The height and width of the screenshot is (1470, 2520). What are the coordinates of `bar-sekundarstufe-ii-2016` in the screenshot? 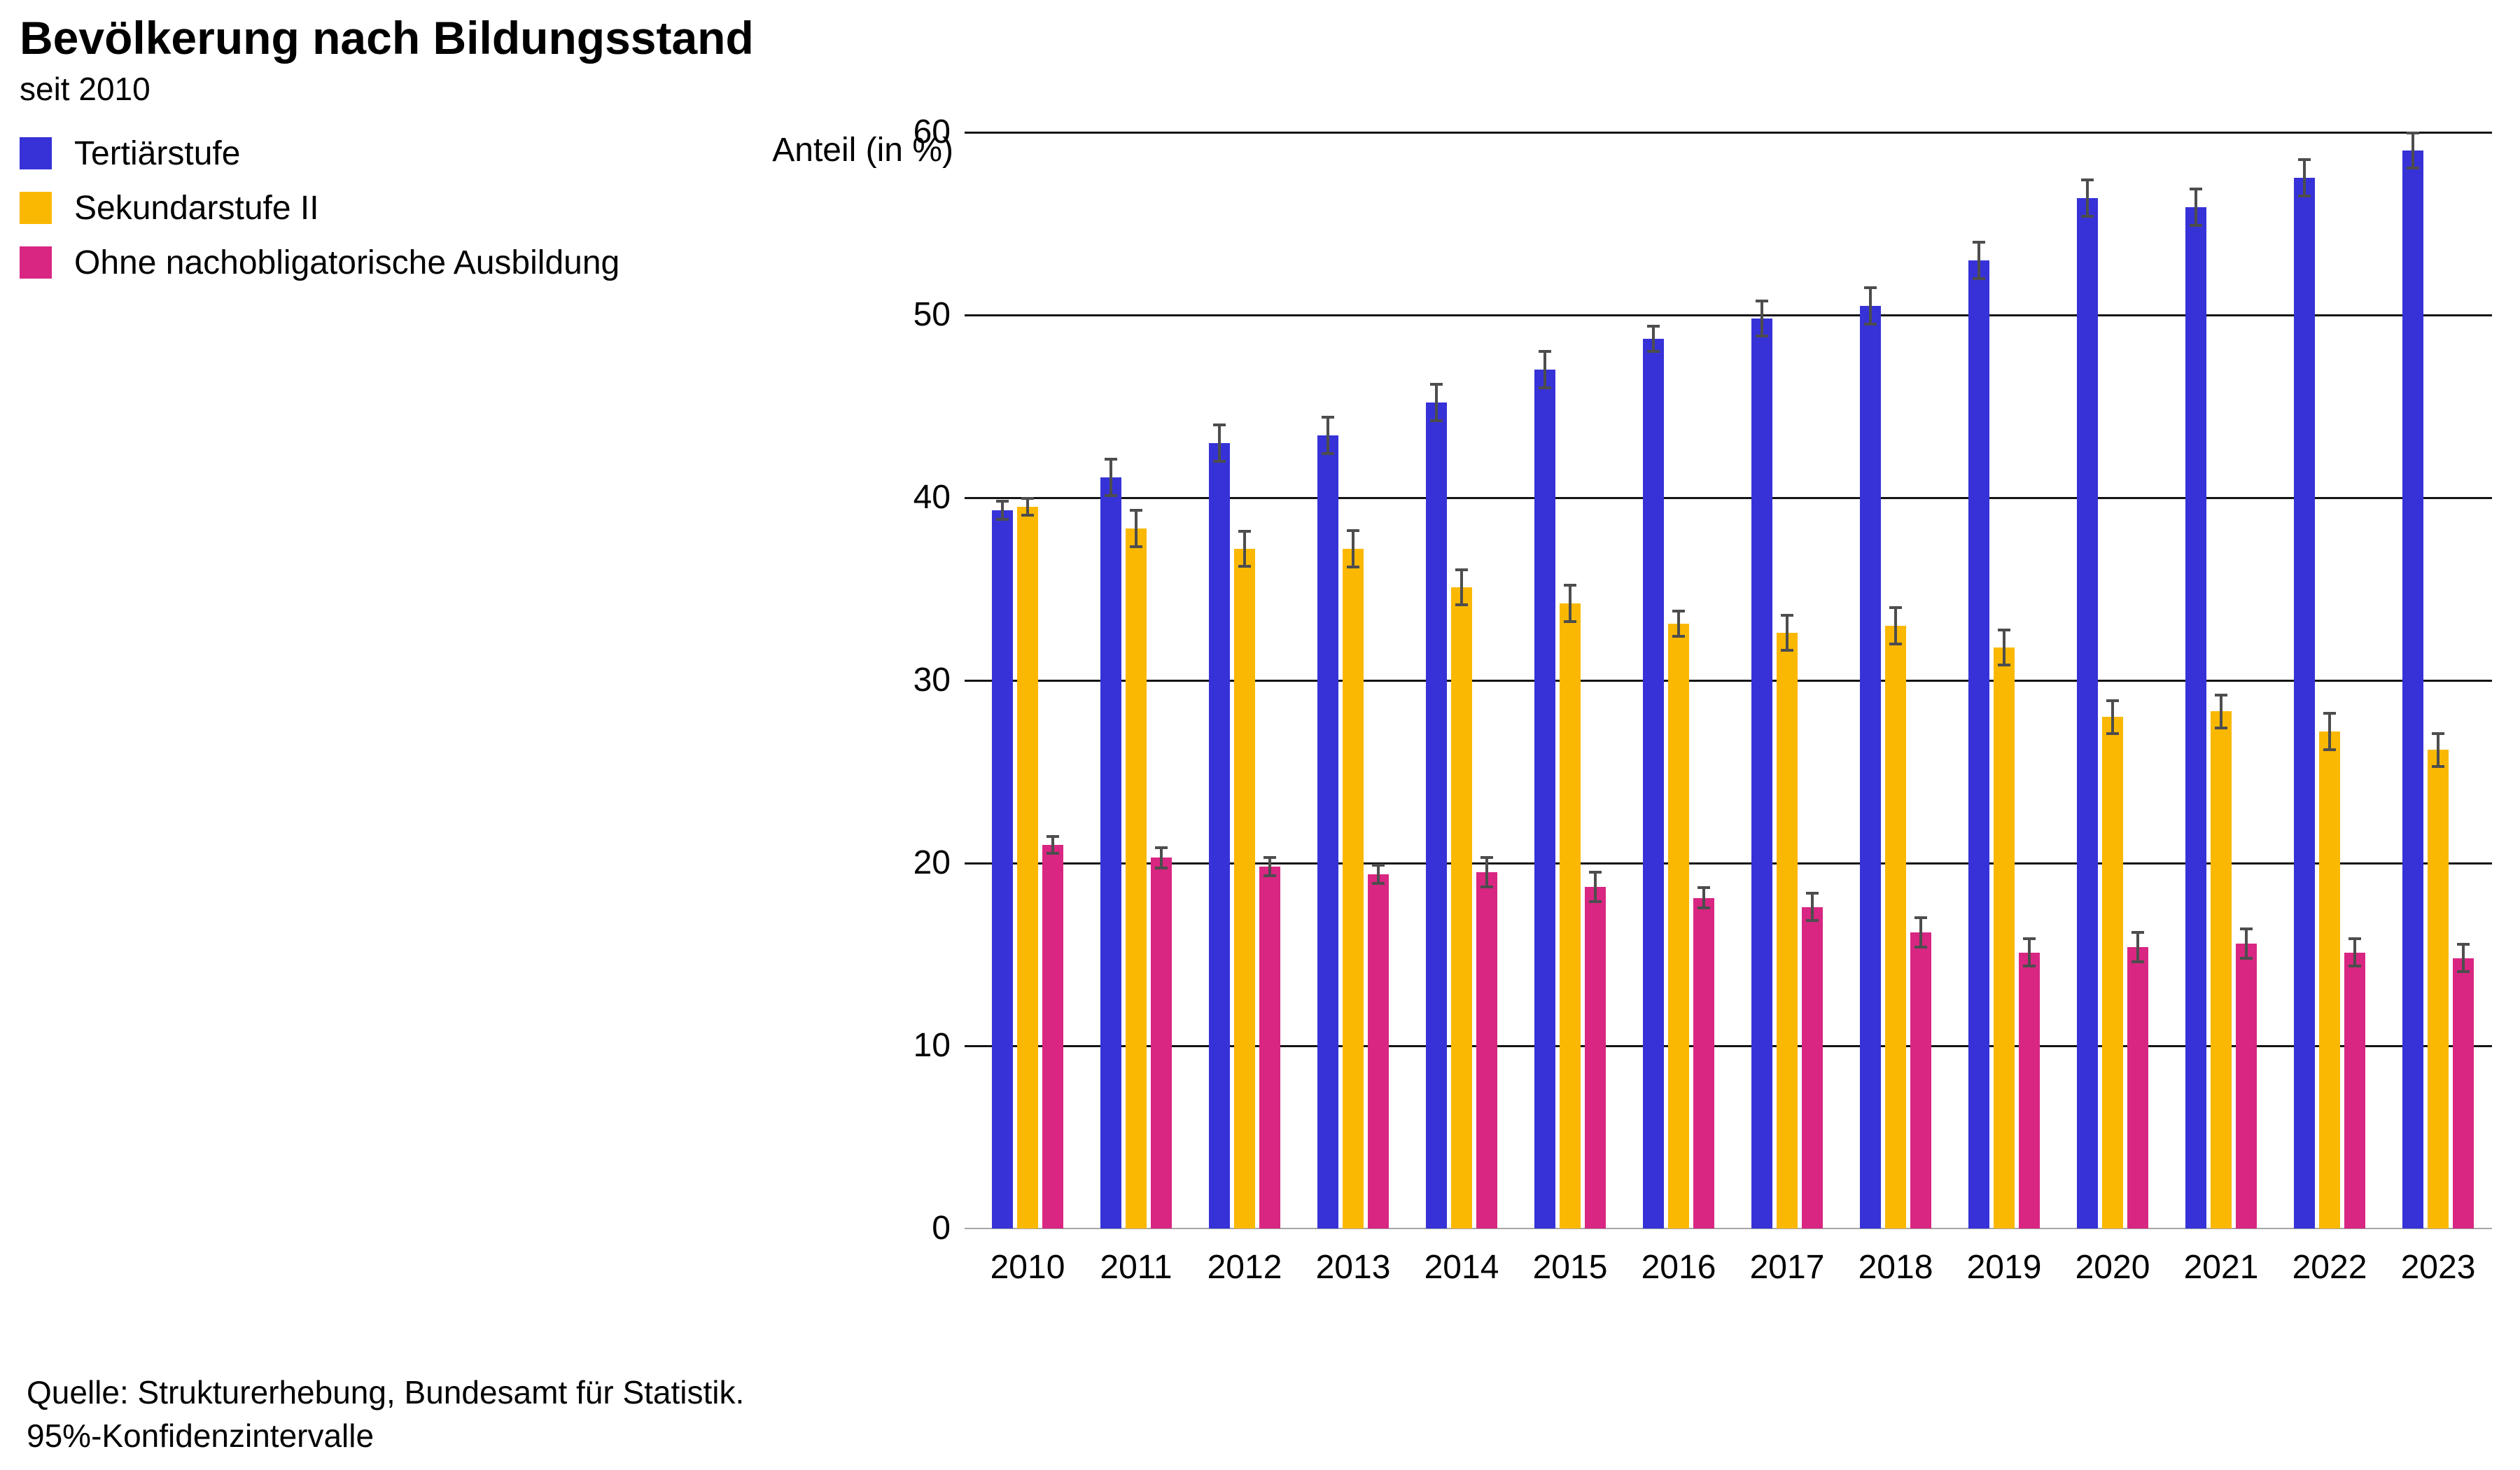 It's located at (1678, 926).